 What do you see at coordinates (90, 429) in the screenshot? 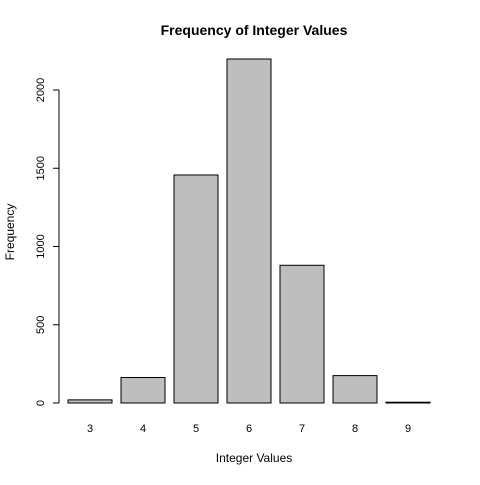
I see `x-tick-label-3: 3` at bounding box center [90, 429].